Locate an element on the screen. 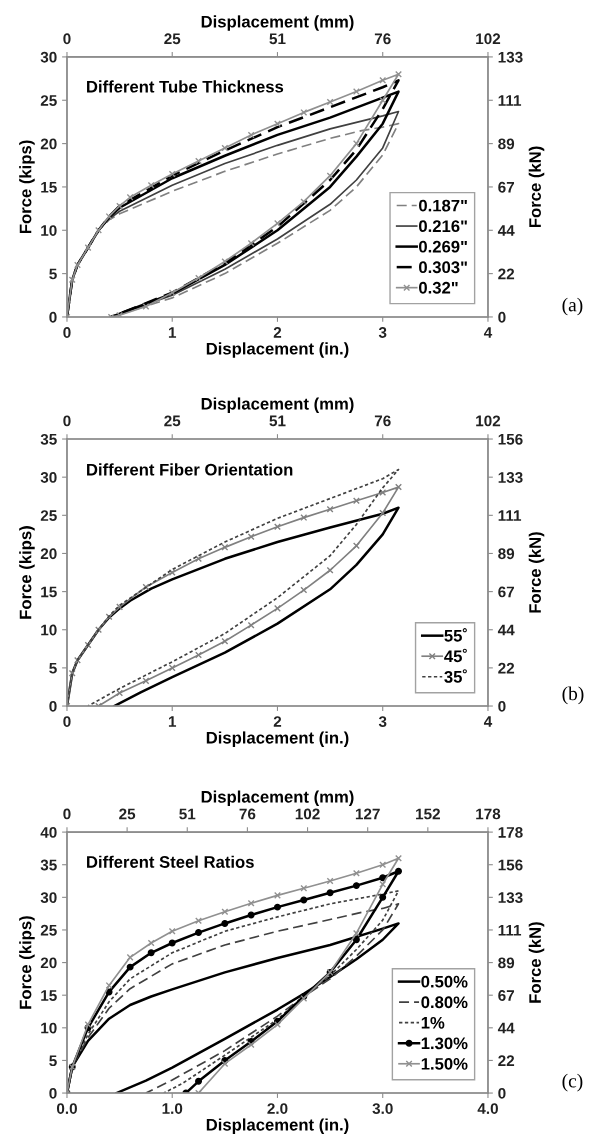 This screenshot has height=1143, width=598. x2-tick-label: 127 is located at coordinates (367, 814).